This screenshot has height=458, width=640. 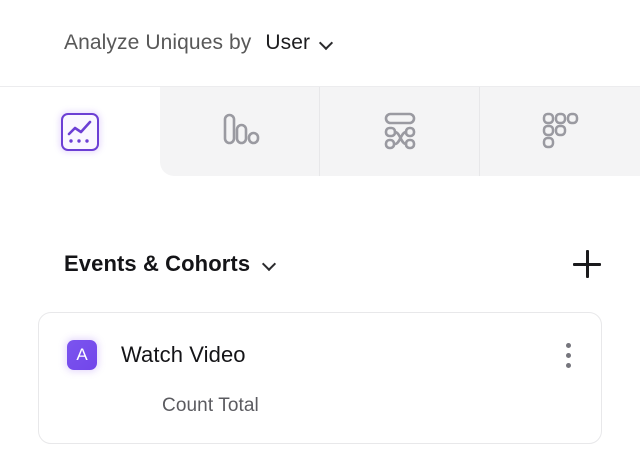 I want to click on bar-chart-icon, so click(x=240, y=131).